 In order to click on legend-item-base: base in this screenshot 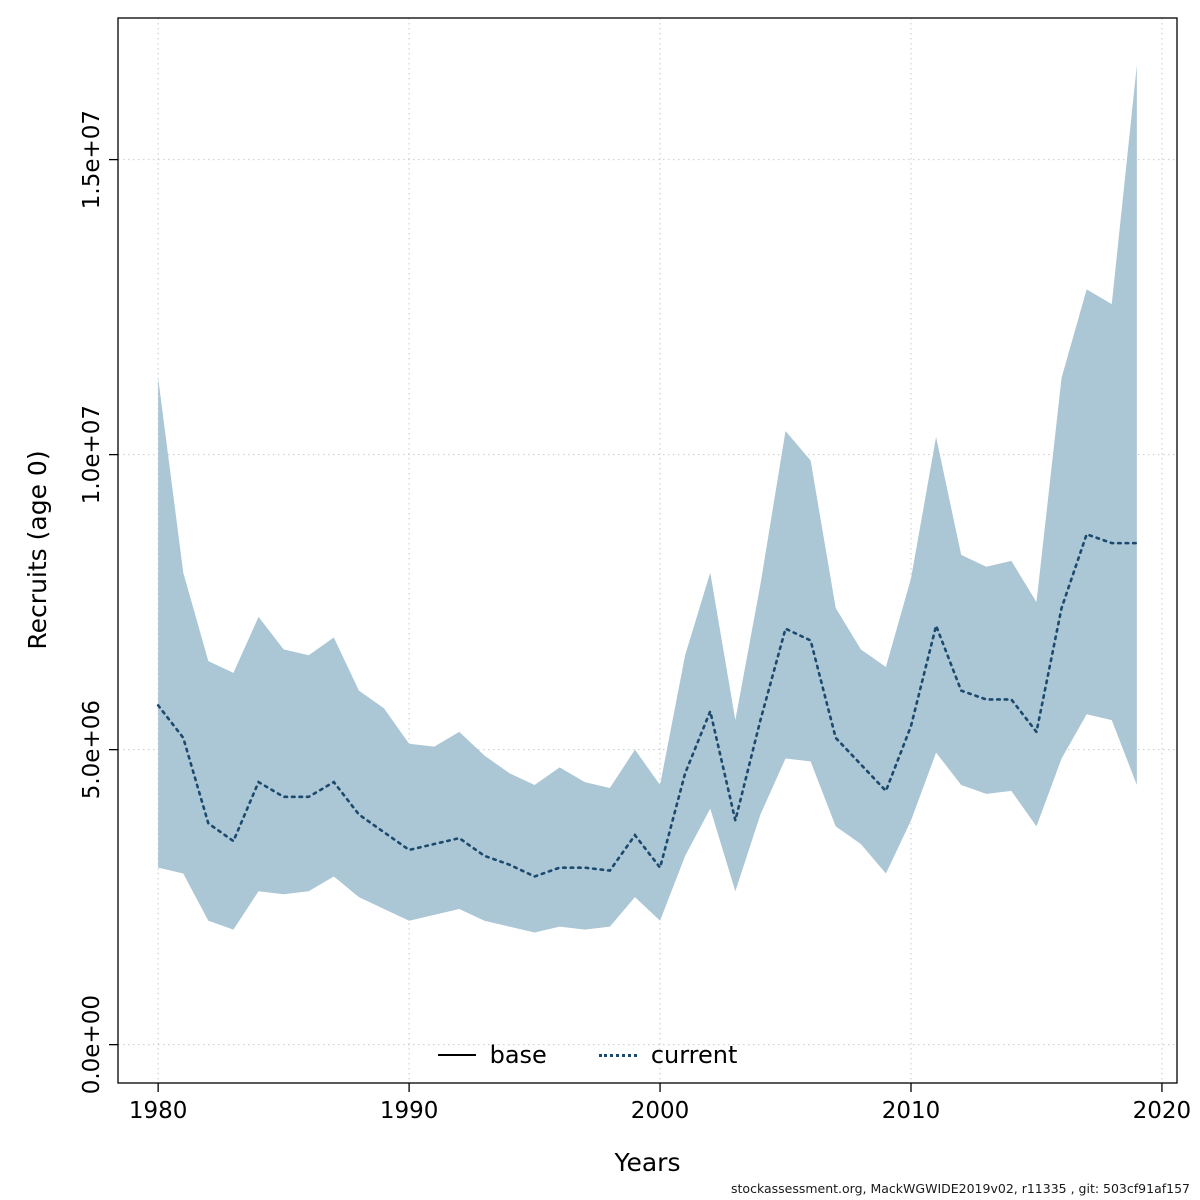, I will do `click(492, 1055)`.